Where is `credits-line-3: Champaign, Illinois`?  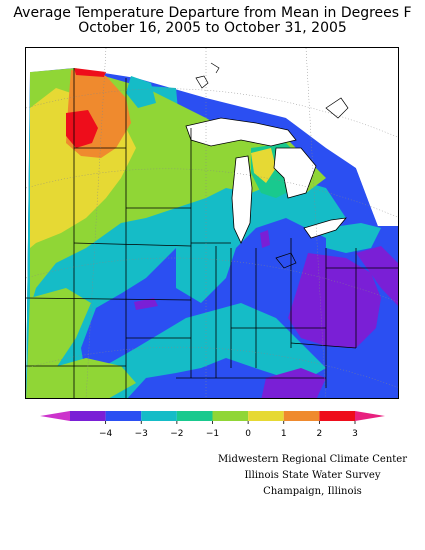
credits-line-3: Champaign, Illinois is located at coordinates (312, 491).